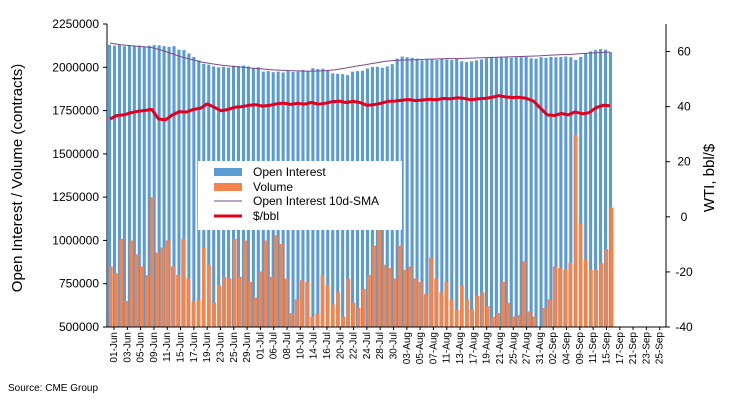 The image size is (729, 405). Describe the element at coordinates (79, 284) in the screenshot. I see `left-tick-label: 750000` at that location.